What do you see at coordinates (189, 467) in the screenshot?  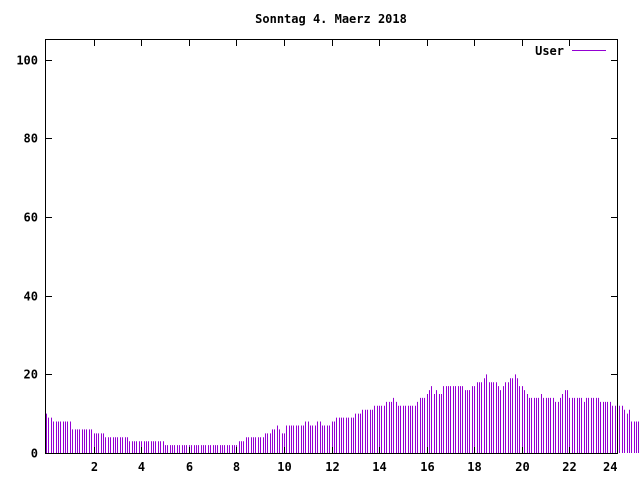 I see `x-tick-label: 6` at bounding box center [189, 467].